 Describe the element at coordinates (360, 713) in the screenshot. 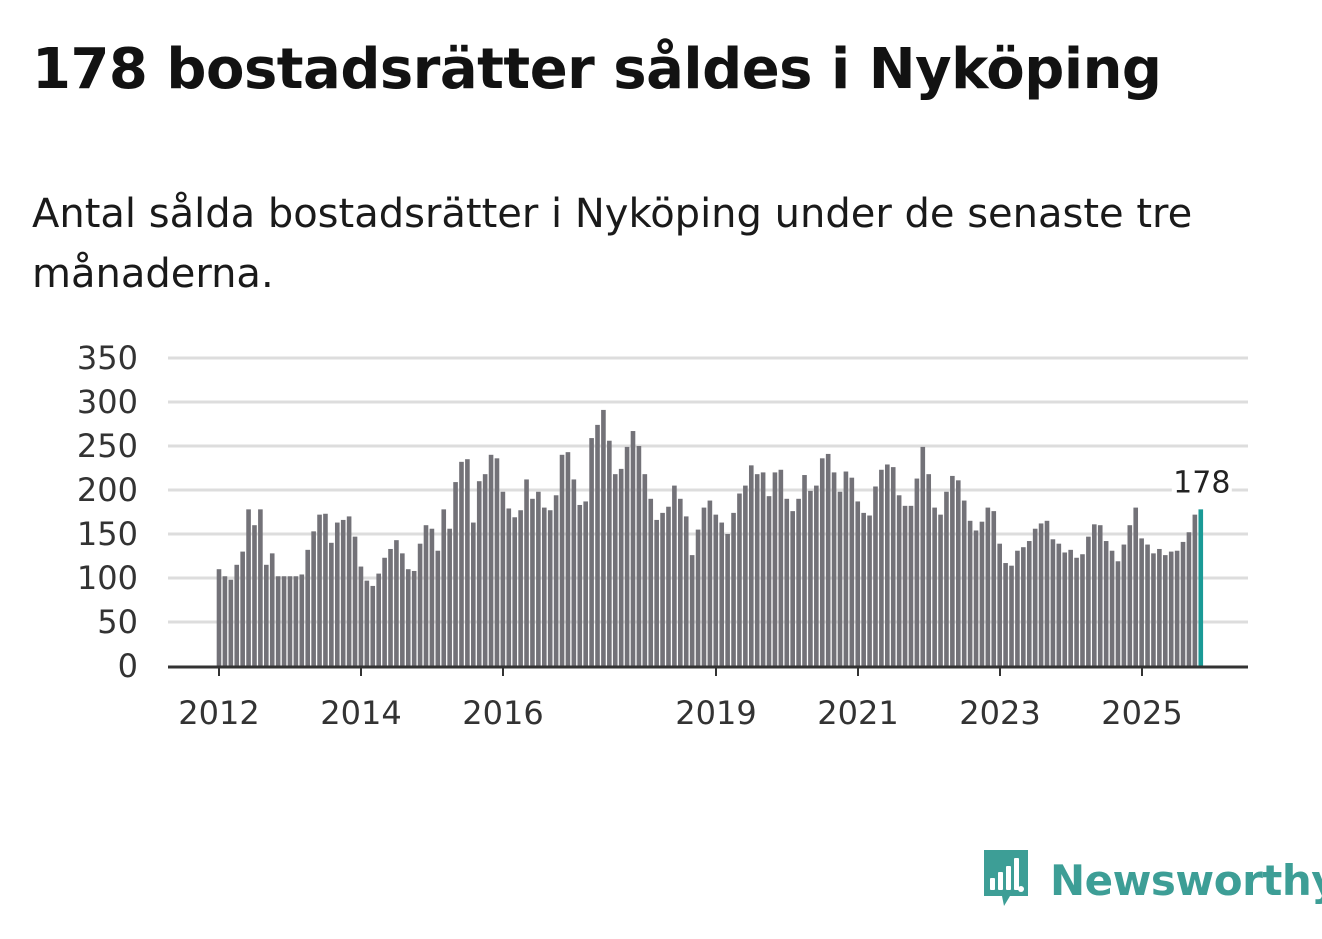

I see `x-tick-label: 2014` at that location.